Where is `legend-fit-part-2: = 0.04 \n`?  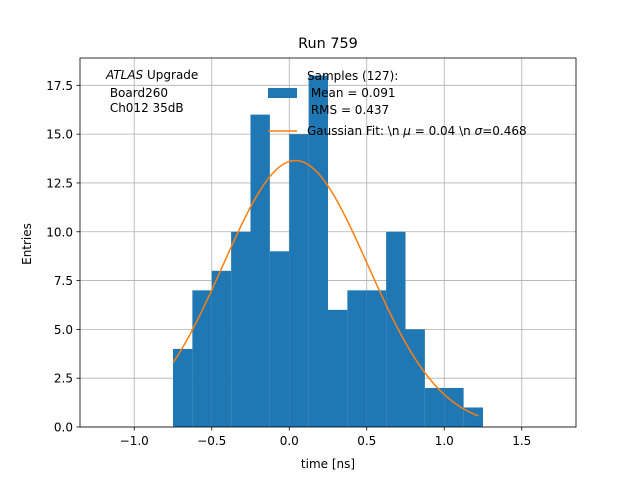 legend-fit-part-2: = 0.04 \n is located at coordinates (443, 131).